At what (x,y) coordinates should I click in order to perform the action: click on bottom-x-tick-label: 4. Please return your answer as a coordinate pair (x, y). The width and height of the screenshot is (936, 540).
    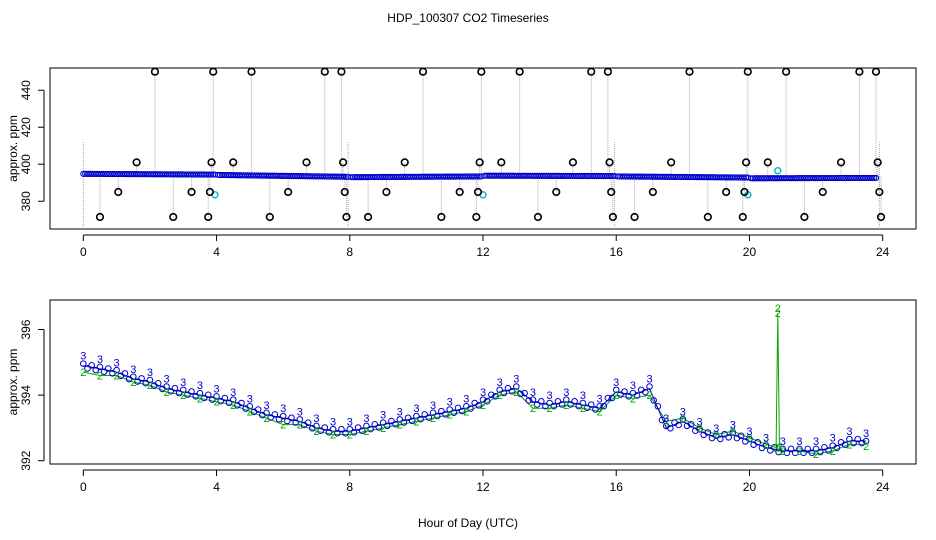
    Looking at the image, I should click on (216, 487).